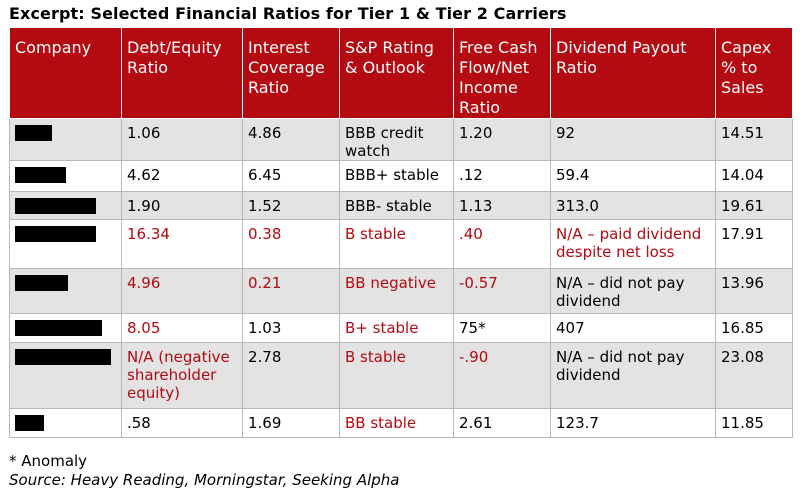  Describe the element at coordinates (291, 244) in the screenshot. I see `interest-coverage-cell: 0.38` at that location.